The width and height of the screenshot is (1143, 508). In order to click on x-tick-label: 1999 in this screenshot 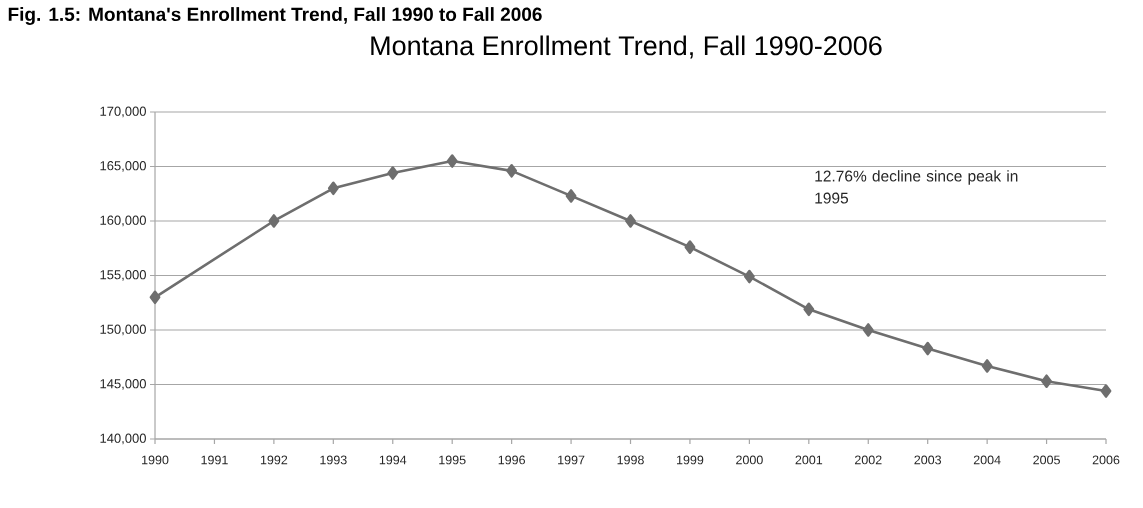, I will do `click(690, 460)`.